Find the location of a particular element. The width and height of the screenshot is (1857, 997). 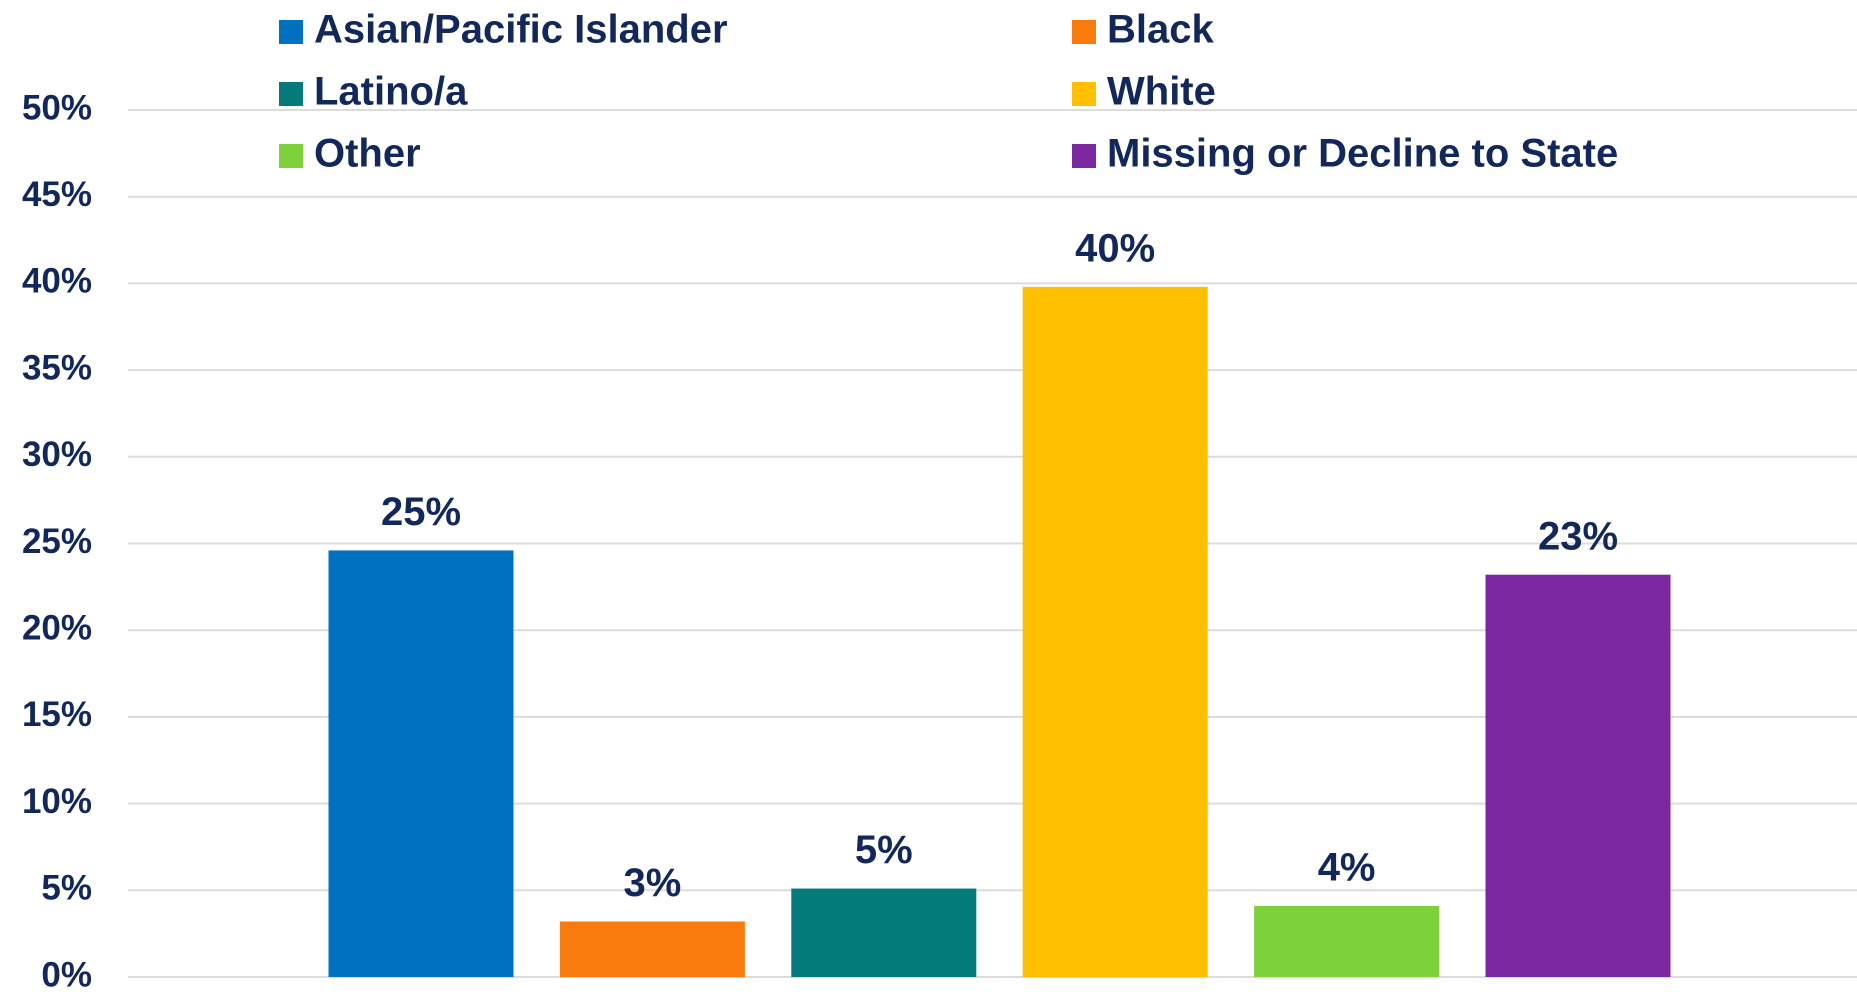

legend-label: Black is located at coordinates (1160, 30).